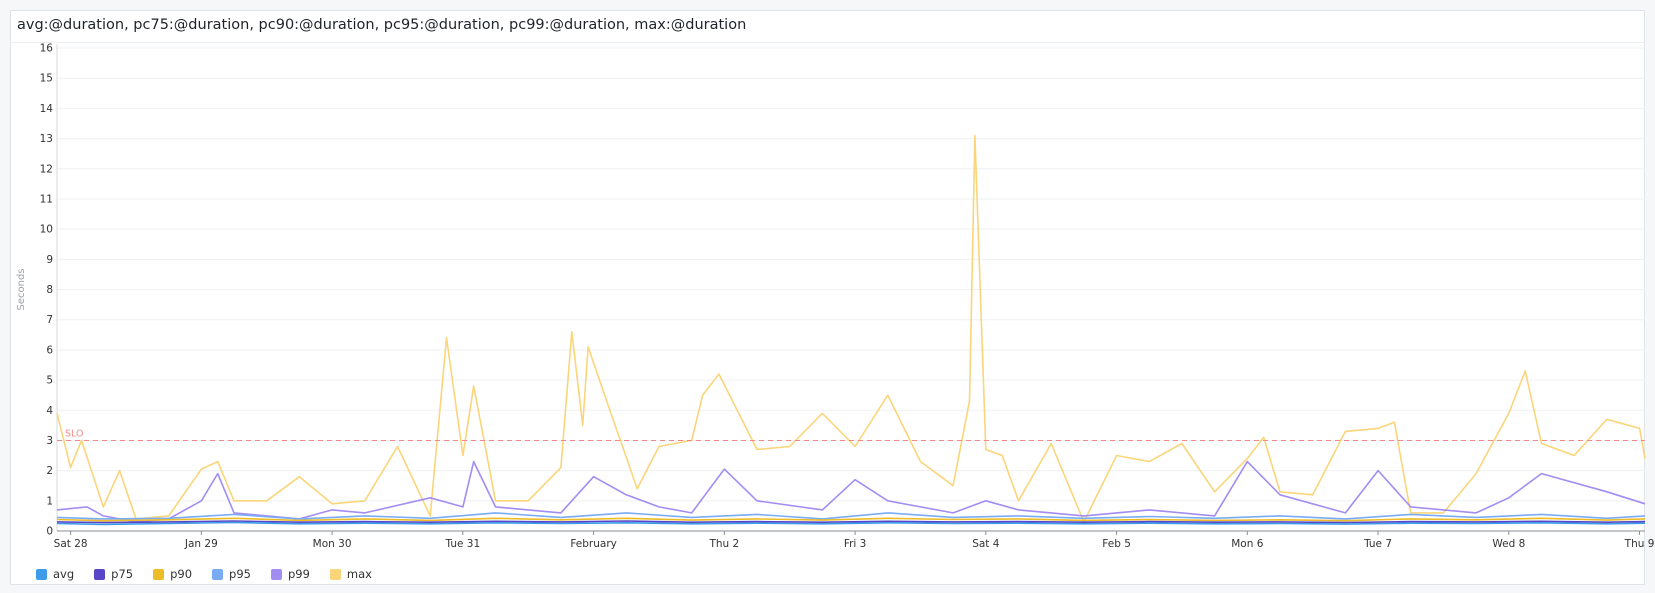 This screenshot has width=1655, height=593. What do you see at coordinates (21, 289) in the screenshot?
I see `y-axis-title: Seconds` at bounding box center [21, 289].